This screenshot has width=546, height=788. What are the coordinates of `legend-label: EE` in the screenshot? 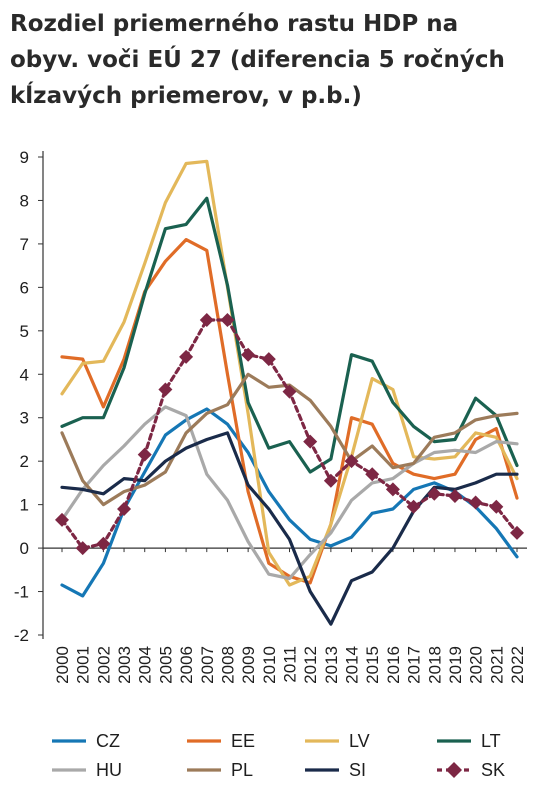 It's located at (243, 741).